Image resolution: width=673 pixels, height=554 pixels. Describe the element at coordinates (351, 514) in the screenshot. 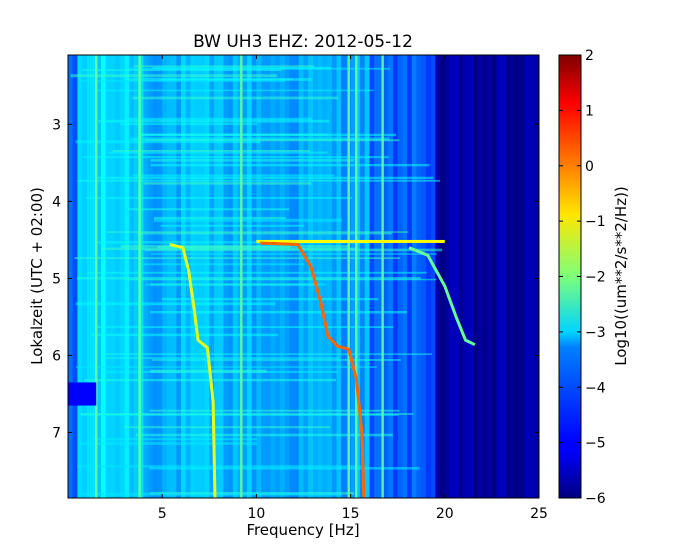

I see `x-tick-label: 15` at that location.